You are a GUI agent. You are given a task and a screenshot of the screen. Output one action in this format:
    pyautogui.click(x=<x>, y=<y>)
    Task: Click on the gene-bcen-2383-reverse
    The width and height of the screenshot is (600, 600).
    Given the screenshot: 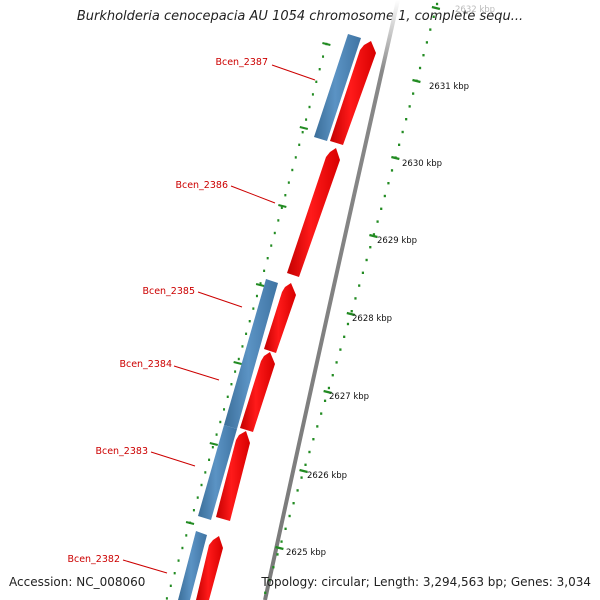 What is the action you would take?
    pyautogui.click(x=217, y=472)
    